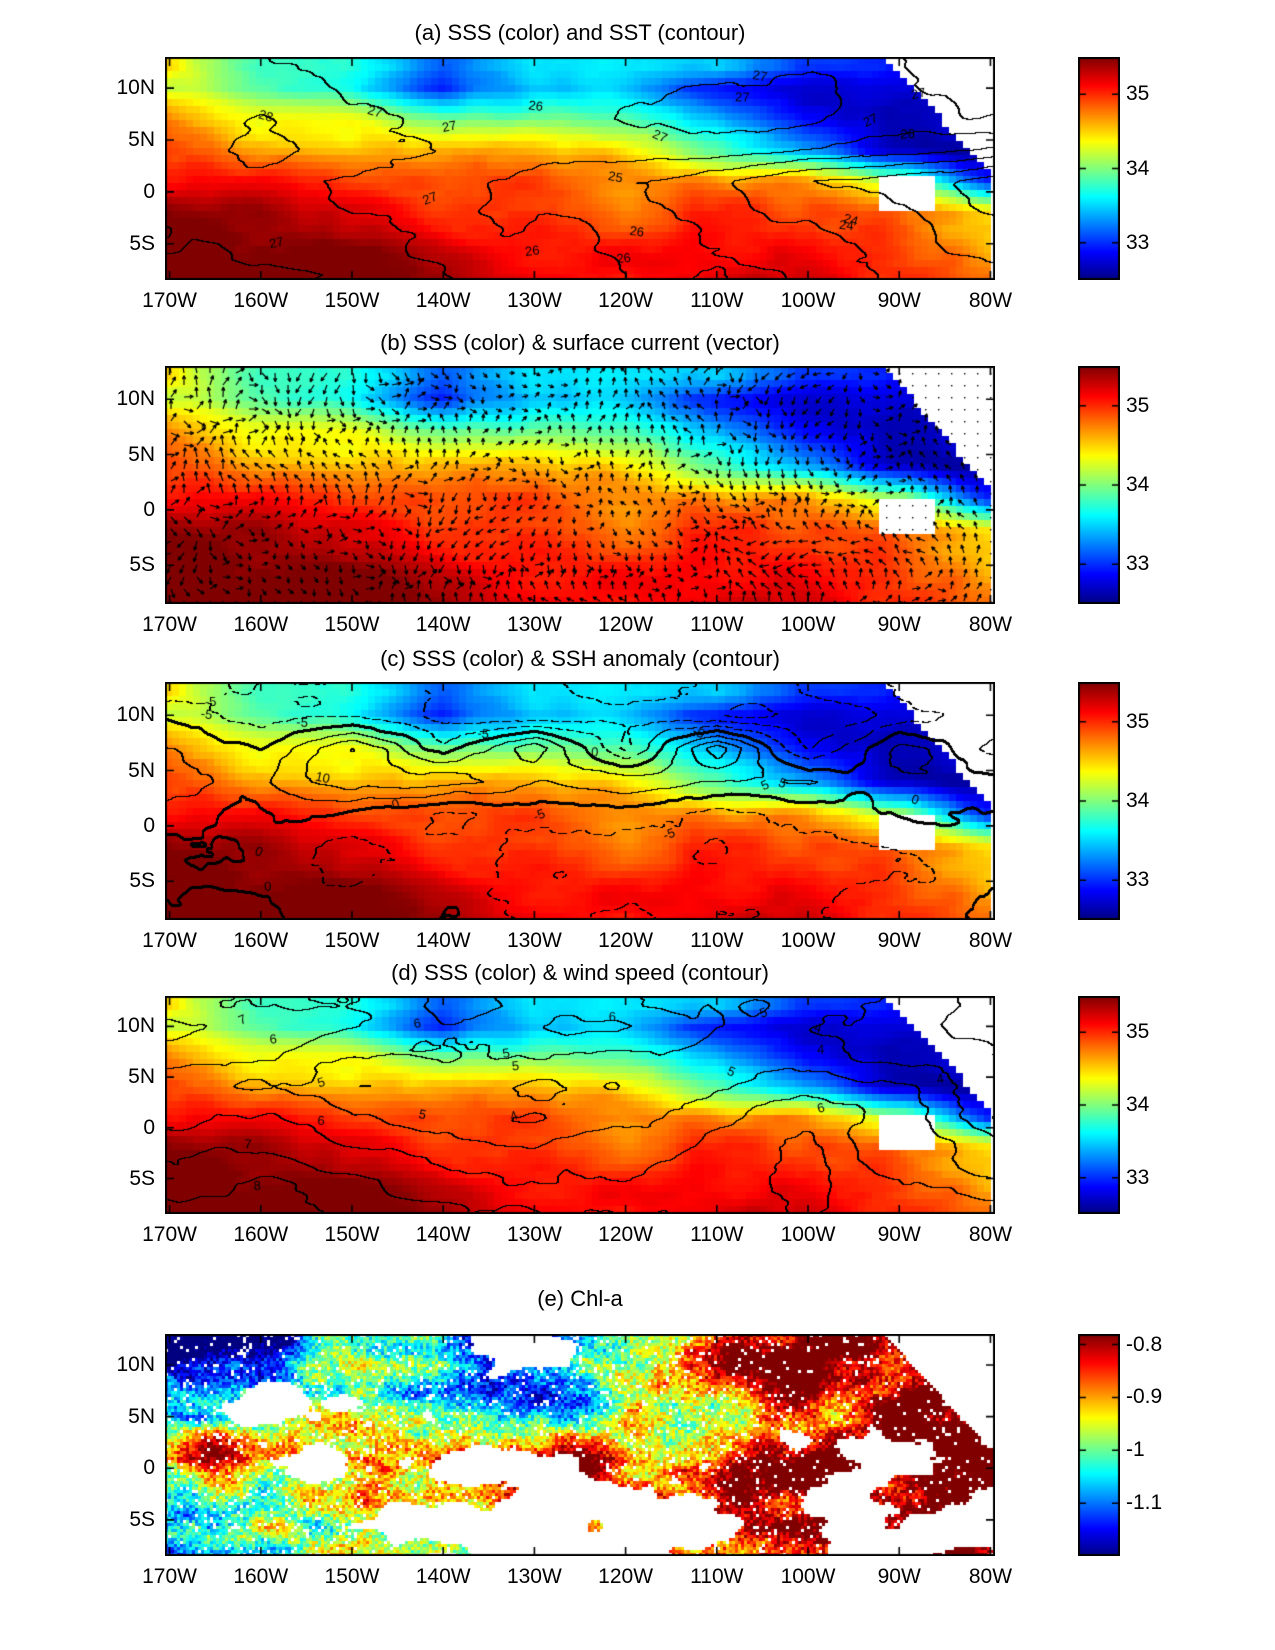 This screenshot has width=1275, height=1650. Describe the element at coordinates (580, 32) in the screenshot. I see `panel-a-title: (a) SSS (color) and SST (contour)` at that location.